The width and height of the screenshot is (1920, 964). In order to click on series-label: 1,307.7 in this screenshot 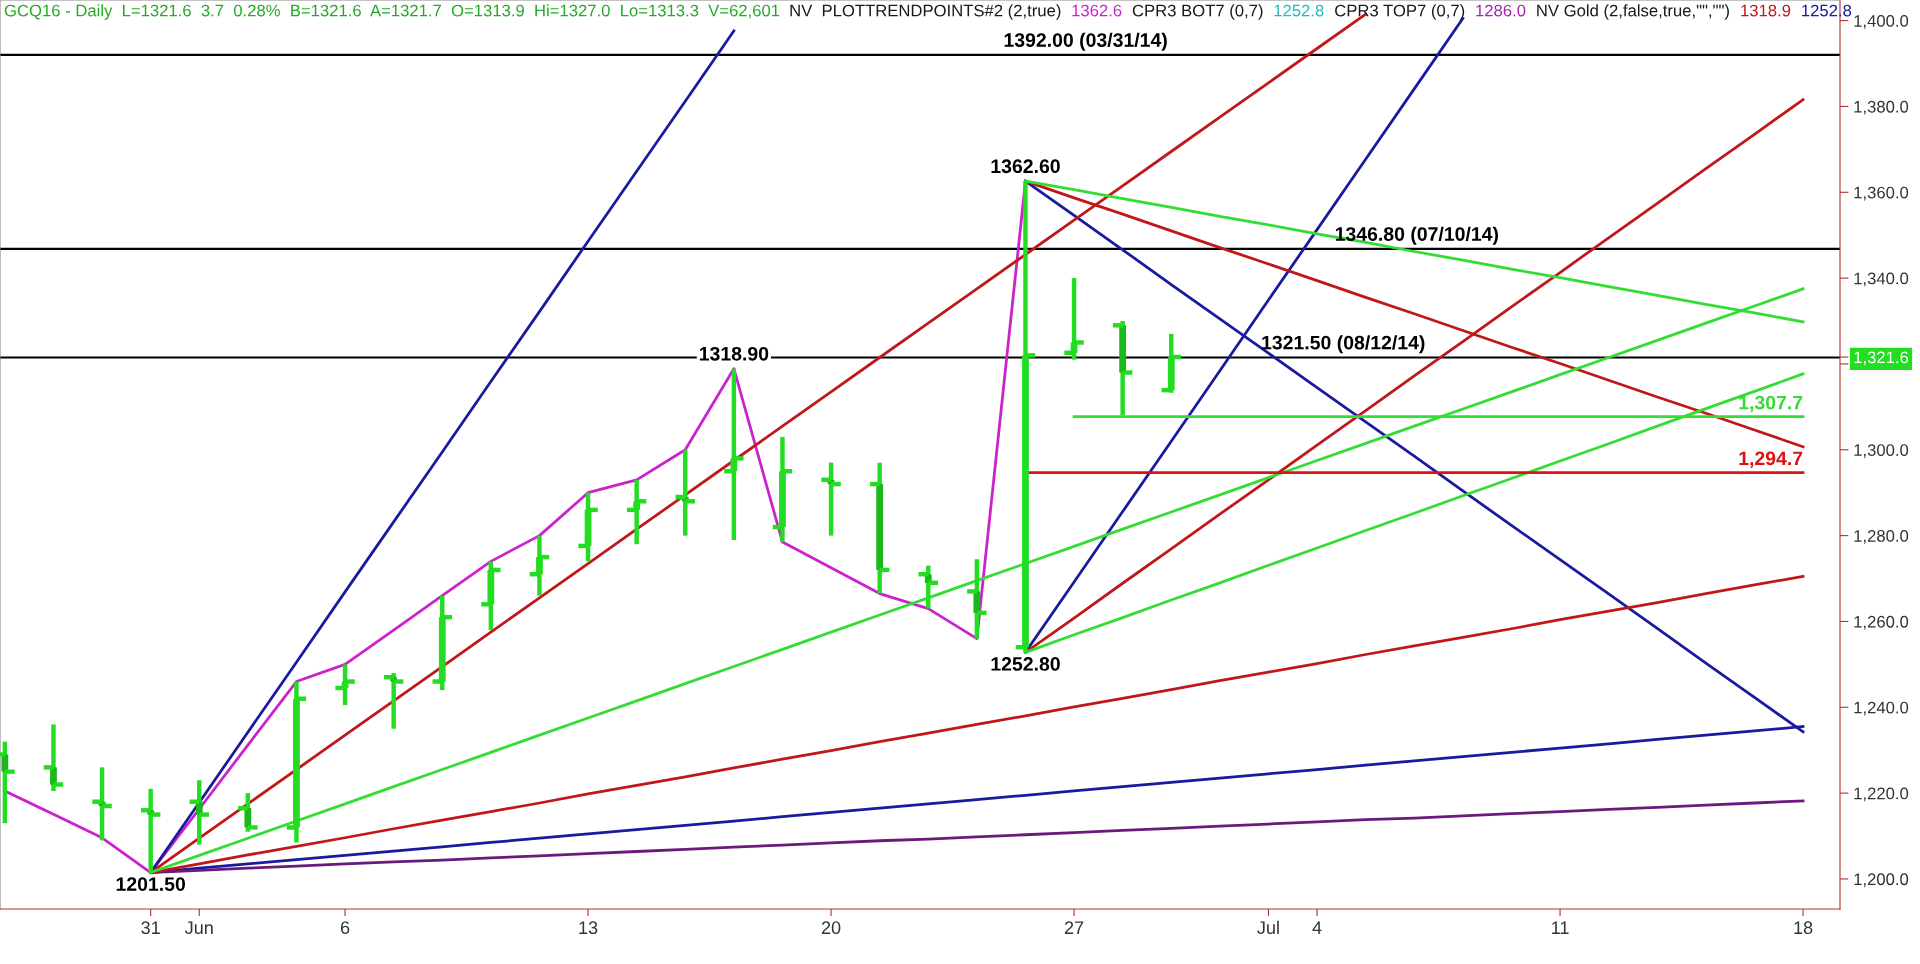, I will do `click(1771, 404)`.